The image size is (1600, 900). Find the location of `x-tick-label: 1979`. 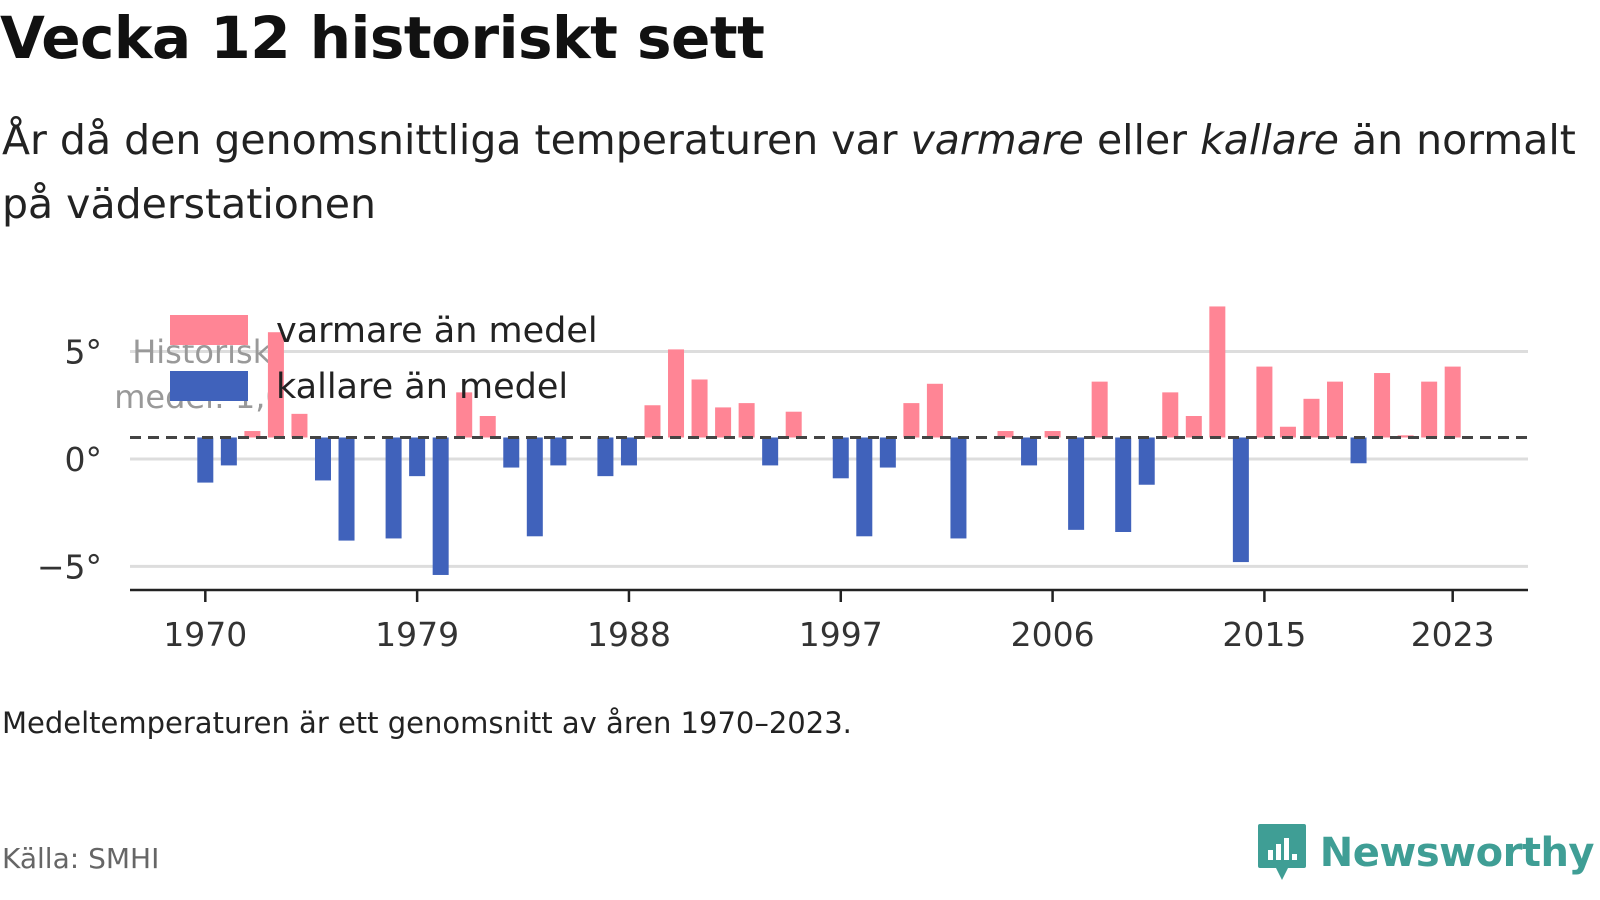

x-tick-label: 1979 is located at coordinates (417, 634).